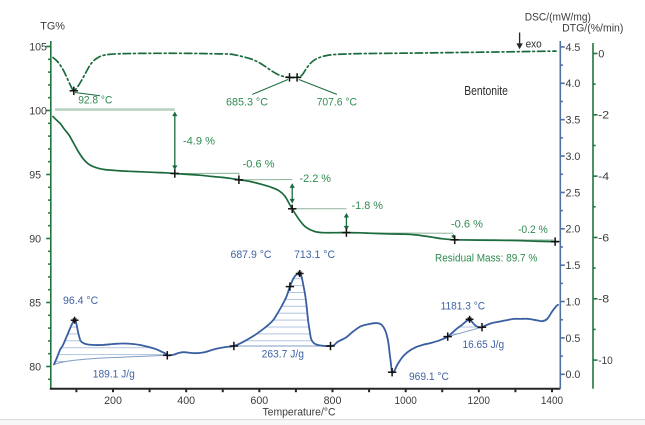 Image resolution: width=645 pixels, height=425 pixels. I want to click on svg-text: 95, so click(35, 175).